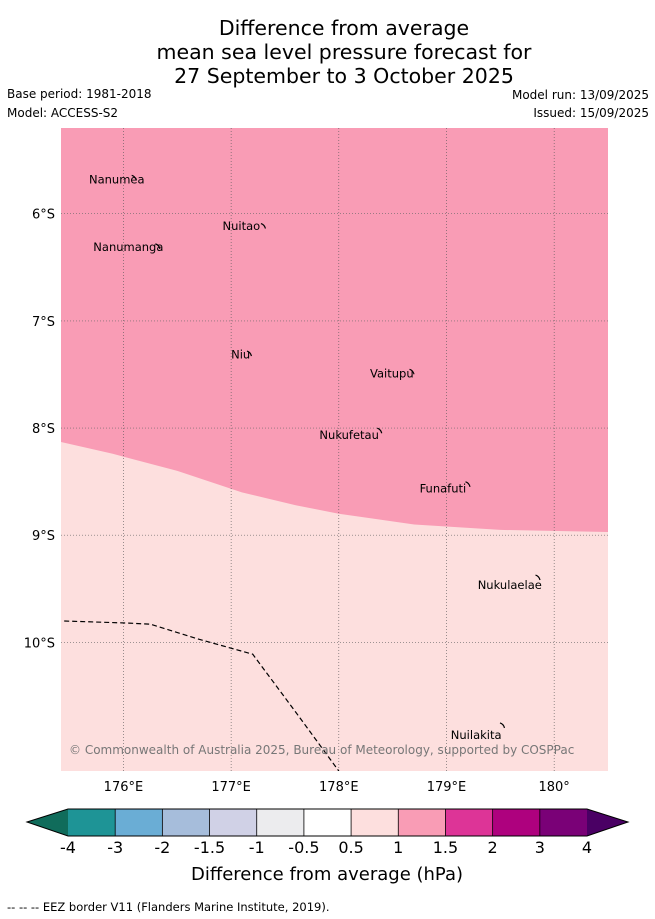 This screenshot has height=919, width=655. I want to click on colorbar-ticks: -4 -3 -2 -1.5 -1 -0.5 0.5 1 1.5 2 3 4, so click(326, 833).